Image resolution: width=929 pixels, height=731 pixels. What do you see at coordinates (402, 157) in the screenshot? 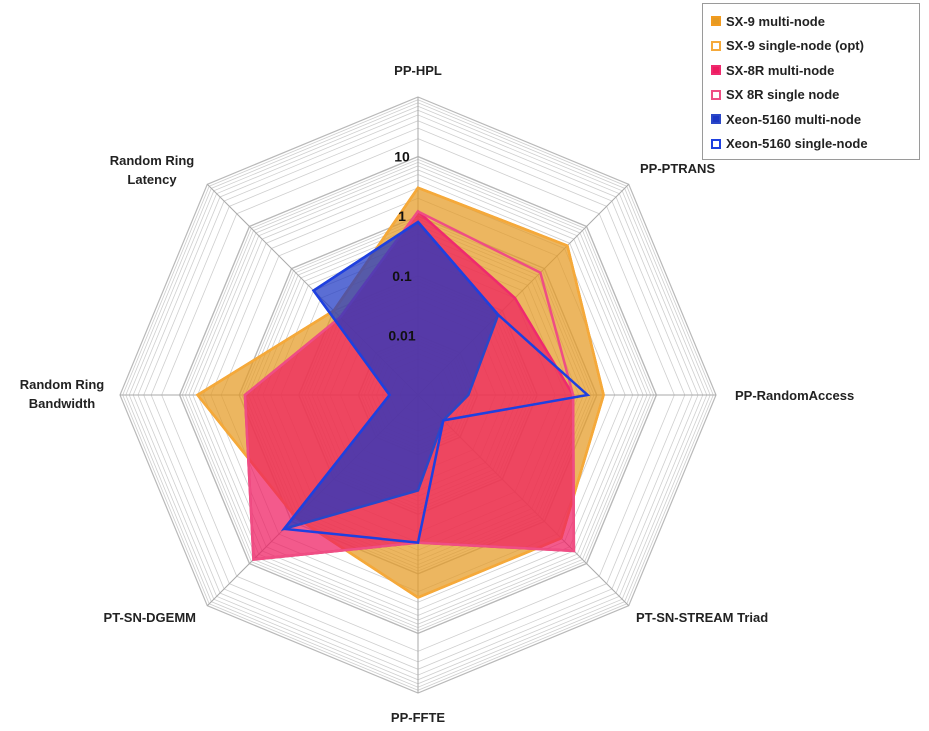
I see `tick-label: 10` at bounding box center [402, 157].